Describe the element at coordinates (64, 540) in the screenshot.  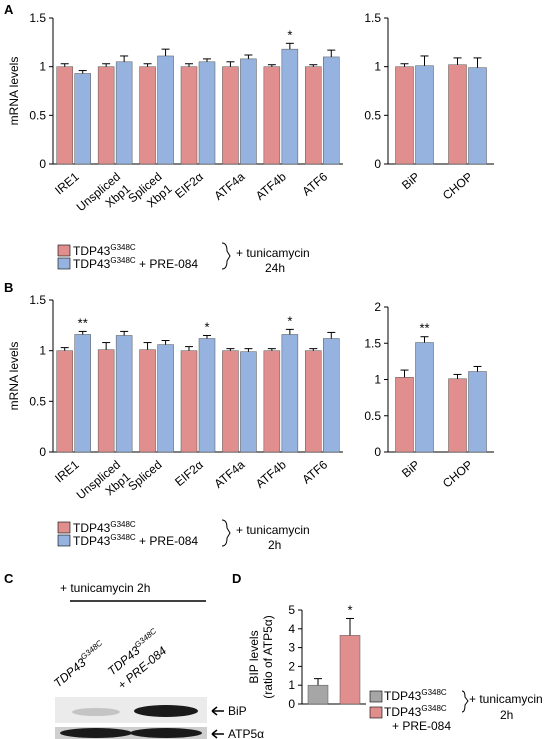
I see `legend-b-swatch-treated` at that location.